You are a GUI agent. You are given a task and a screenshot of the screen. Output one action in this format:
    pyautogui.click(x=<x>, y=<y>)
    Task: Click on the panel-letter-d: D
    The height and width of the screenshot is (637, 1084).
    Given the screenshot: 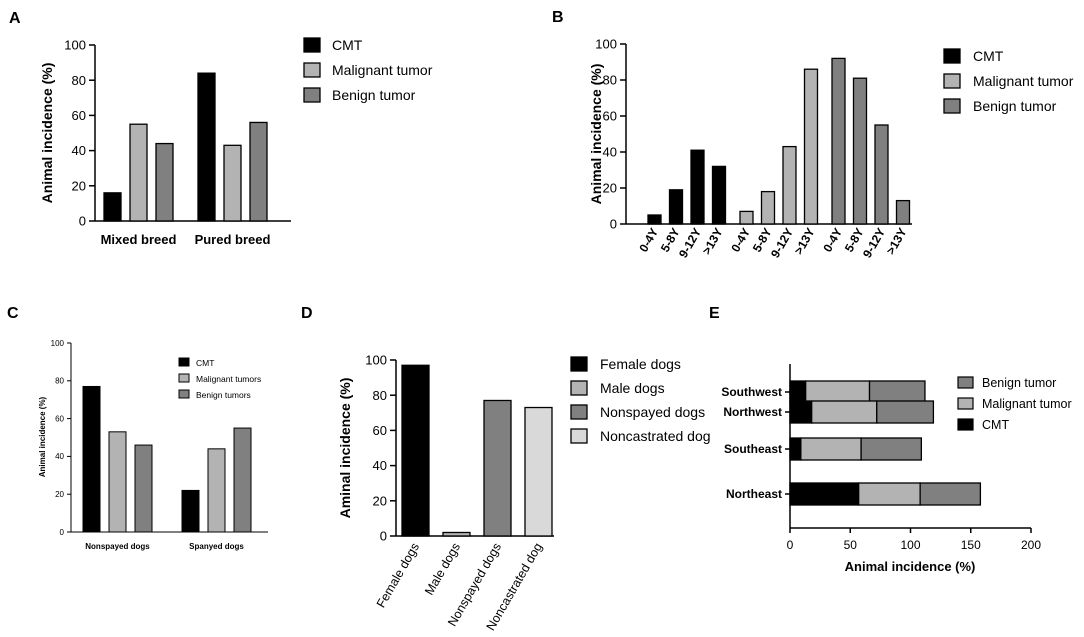 What is the action you would take?
    pyautogui.click(x=307, y=313)
    